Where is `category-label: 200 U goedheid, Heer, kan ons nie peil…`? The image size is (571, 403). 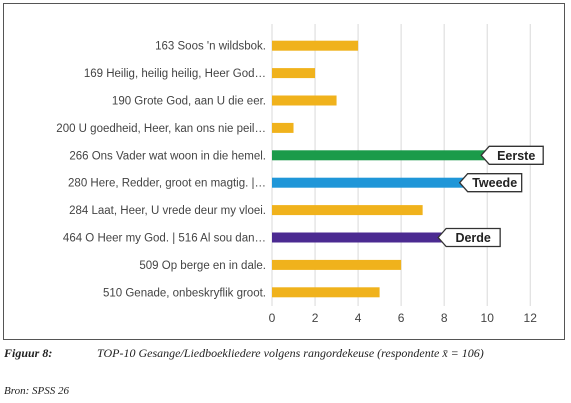
category-label: 200 U goedheid, Heer, kan ons nie peil… is located at coordinates (161, 129).